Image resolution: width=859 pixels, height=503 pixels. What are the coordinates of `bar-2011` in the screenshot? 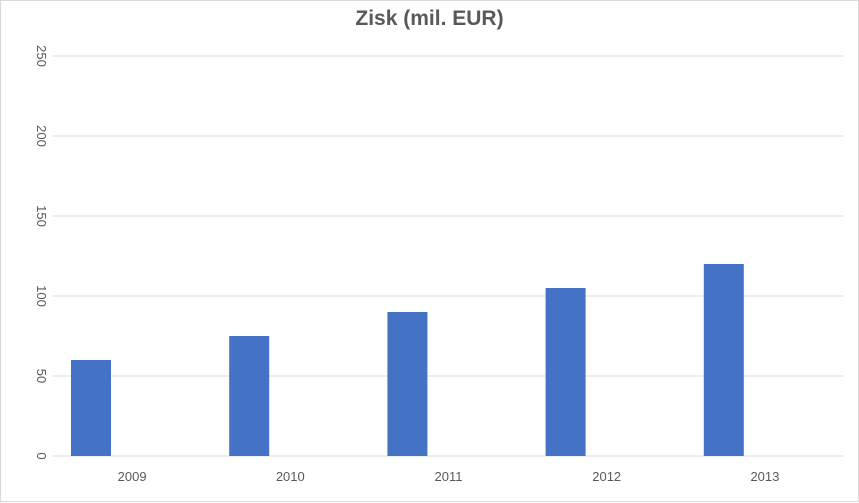 It's located at (407, 384).